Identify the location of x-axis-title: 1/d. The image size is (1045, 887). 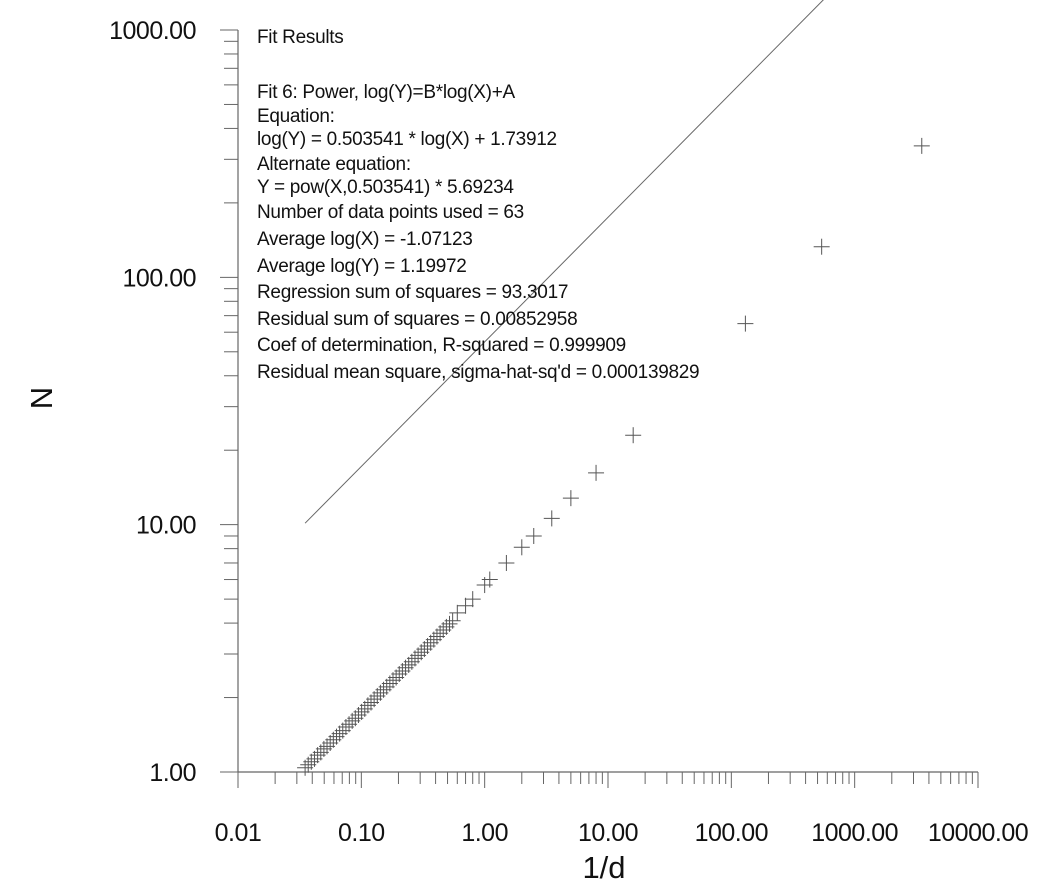
(603, 867).